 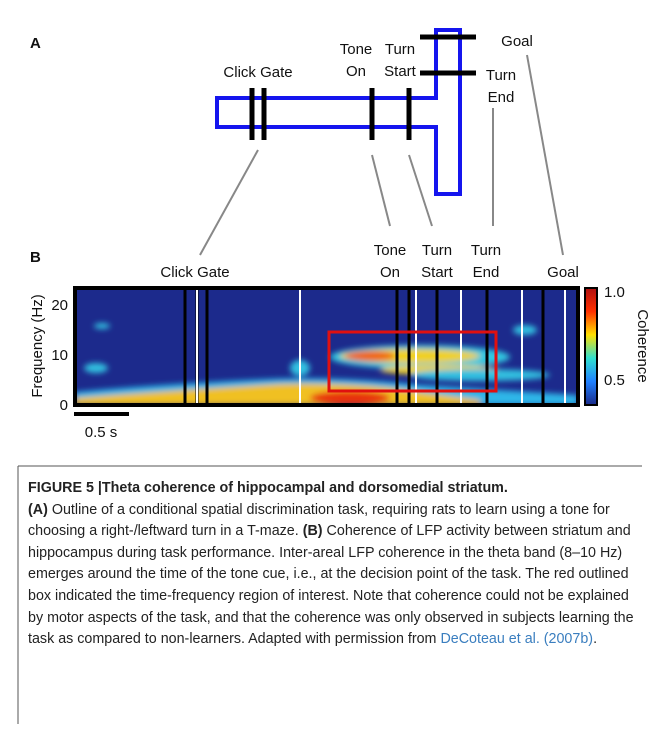 What do you see at coordinates (642, 345) in the screenshot?
I see `colorbar-label: Coherence` at bounding box center [642, 345].